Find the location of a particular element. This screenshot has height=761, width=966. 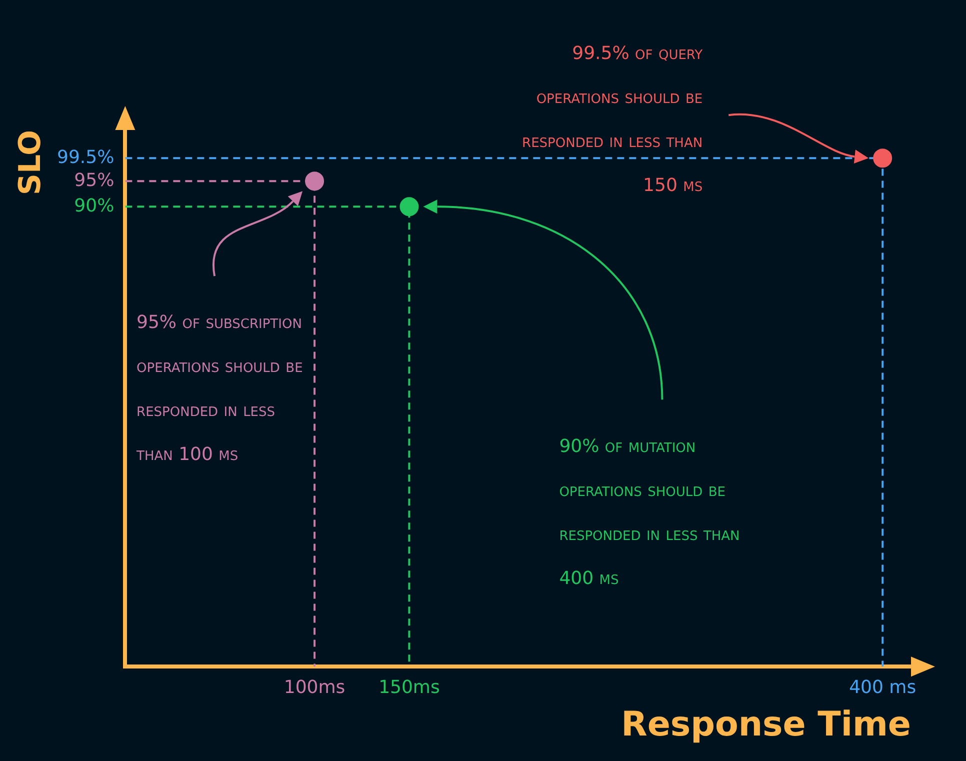

text: 95% of subscription operations should be responded in less than 100 ms is located at coordinates (219, 389).